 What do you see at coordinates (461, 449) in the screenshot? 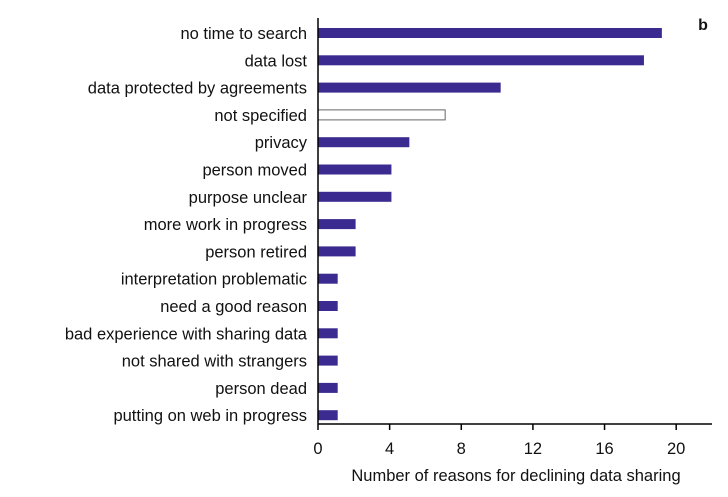
I see `x-tick-label: 8` at bounding box center [461, 449].